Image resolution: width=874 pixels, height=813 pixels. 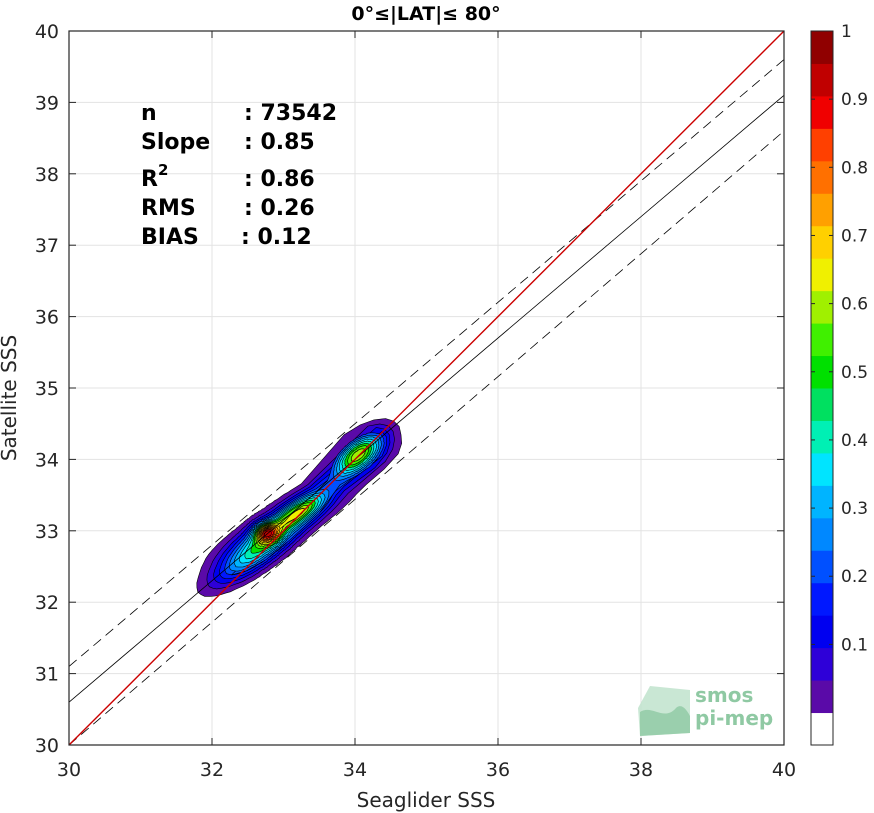 What do you see at coordinates (641, 770) in the screenshot?
I see `x-tick-label: 38` at bounding box center [641, 770].